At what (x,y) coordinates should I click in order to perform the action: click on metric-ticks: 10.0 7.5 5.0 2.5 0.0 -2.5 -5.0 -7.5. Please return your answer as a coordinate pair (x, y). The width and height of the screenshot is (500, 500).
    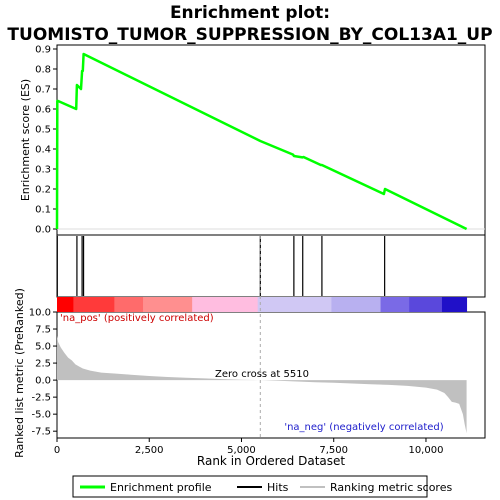
    Looking at the image, I should click on (43, 373).